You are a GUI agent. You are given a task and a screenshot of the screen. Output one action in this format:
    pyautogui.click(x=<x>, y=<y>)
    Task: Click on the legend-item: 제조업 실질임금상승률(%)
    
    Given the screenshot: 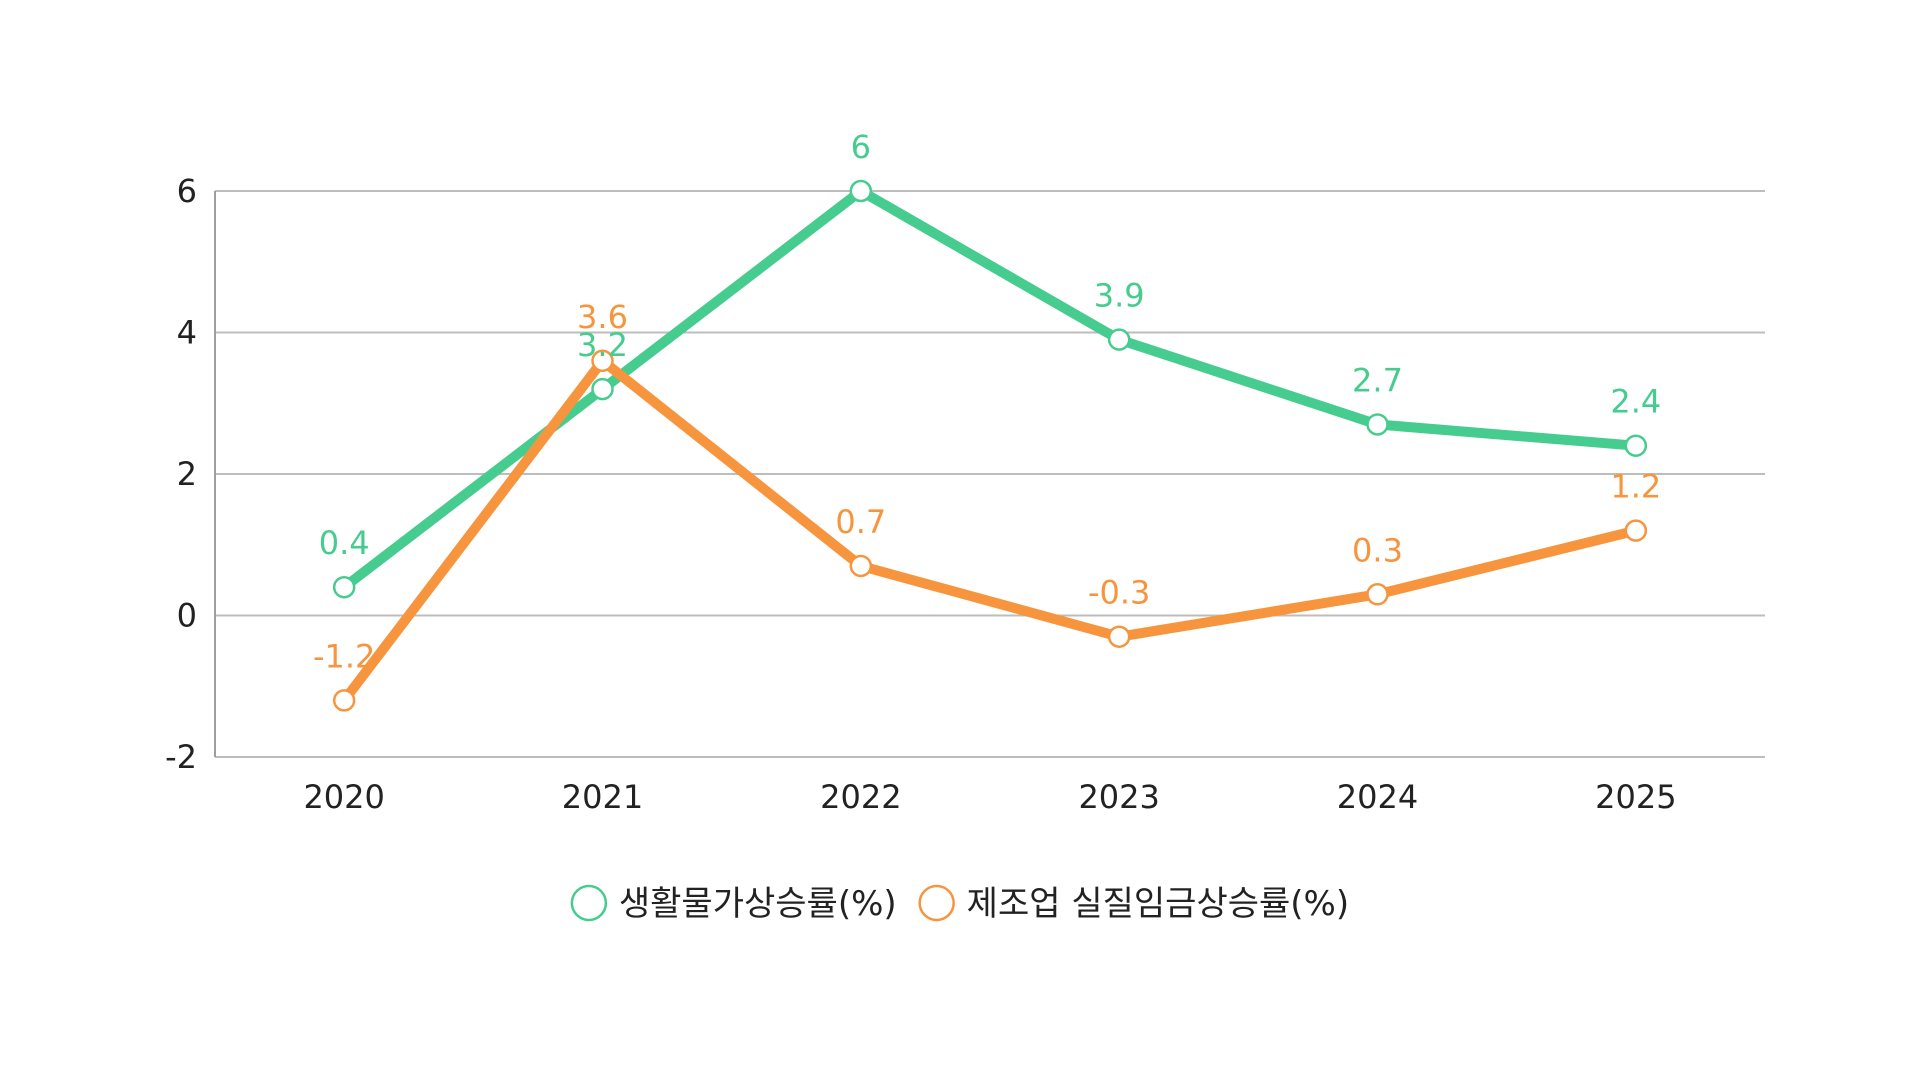 What is the action you would take?
    pyautogui.click(x=1133, y=904)
    